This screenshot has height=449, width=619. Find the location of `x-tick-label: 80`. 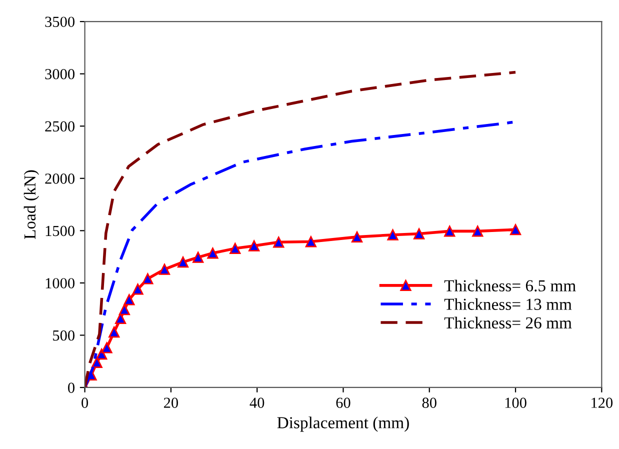

x-tick-label: 80 is located at coordinates (429, 403).